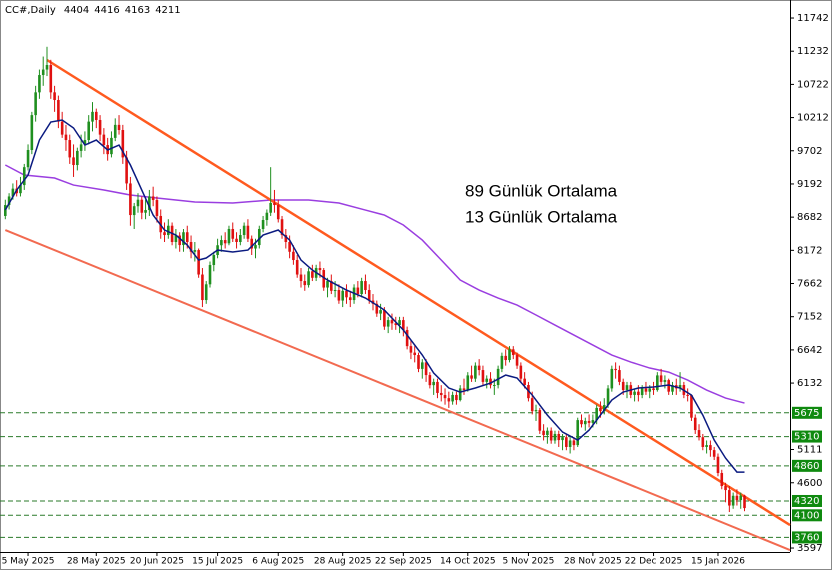 Image resolution: width=832 pixels, height=570 pixels. Describe the element at coordinates (809, 184) in the screenshot. I see `y-tick-label: 9192` at that location.